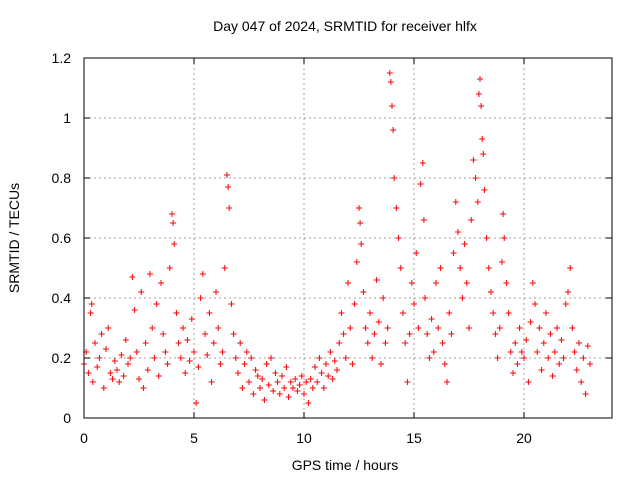  What do you see at coordinates (84, 438) in the screenshot?
I see `x-tick-label: 0` at bounding box center [84, 438].